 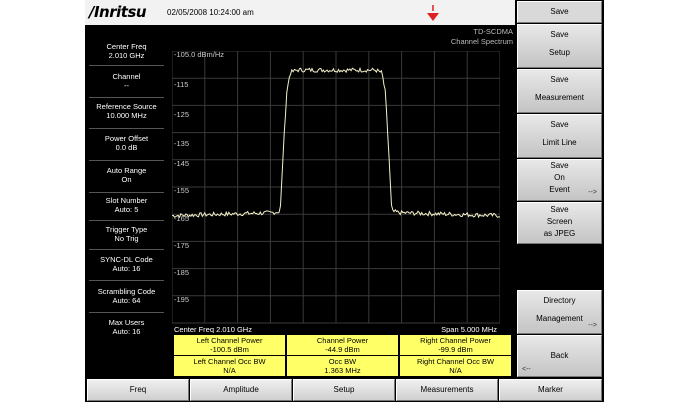 What do you see at coordinates (229, 349) in the screenshot?
I see `meas-value: -100.5 dBm` at bounding box center [229, 349].